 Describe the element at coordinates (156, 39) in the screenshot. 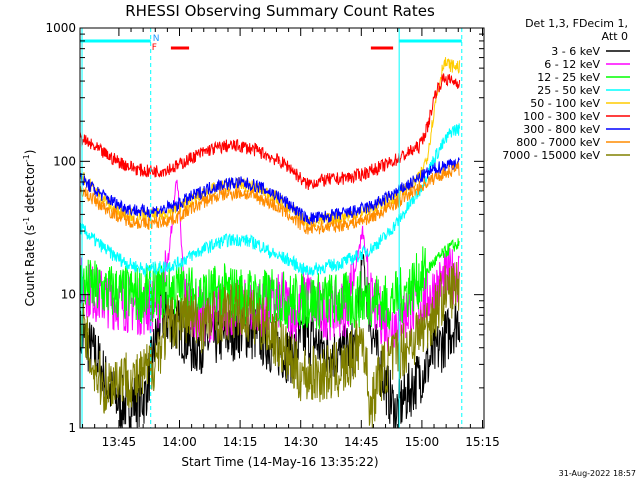

I see `attenuator-label: N` at that location.